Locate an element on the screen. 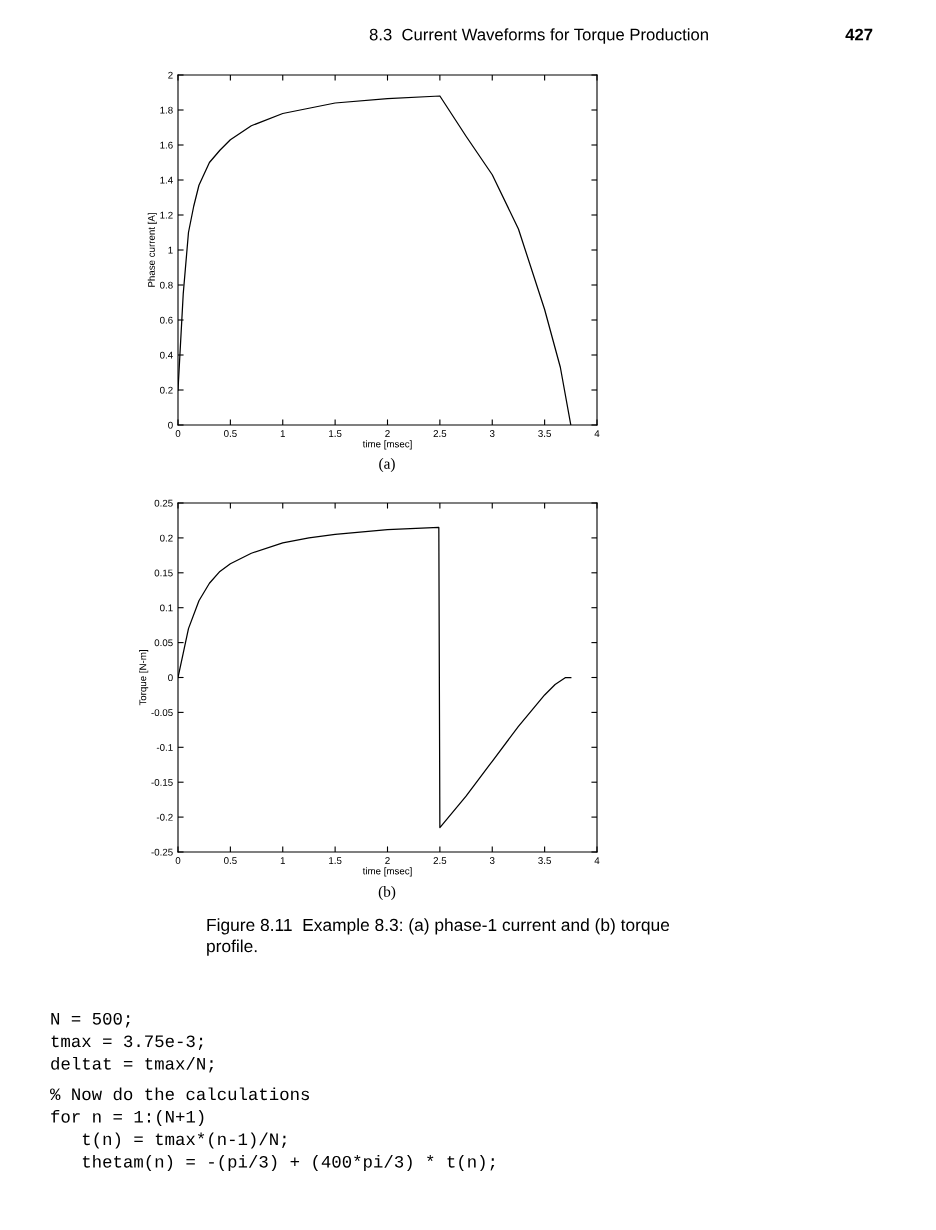 The height and width of the screenshot is (1230, 936). text: % Now do the calculations is located at coordinates (180, 1094).